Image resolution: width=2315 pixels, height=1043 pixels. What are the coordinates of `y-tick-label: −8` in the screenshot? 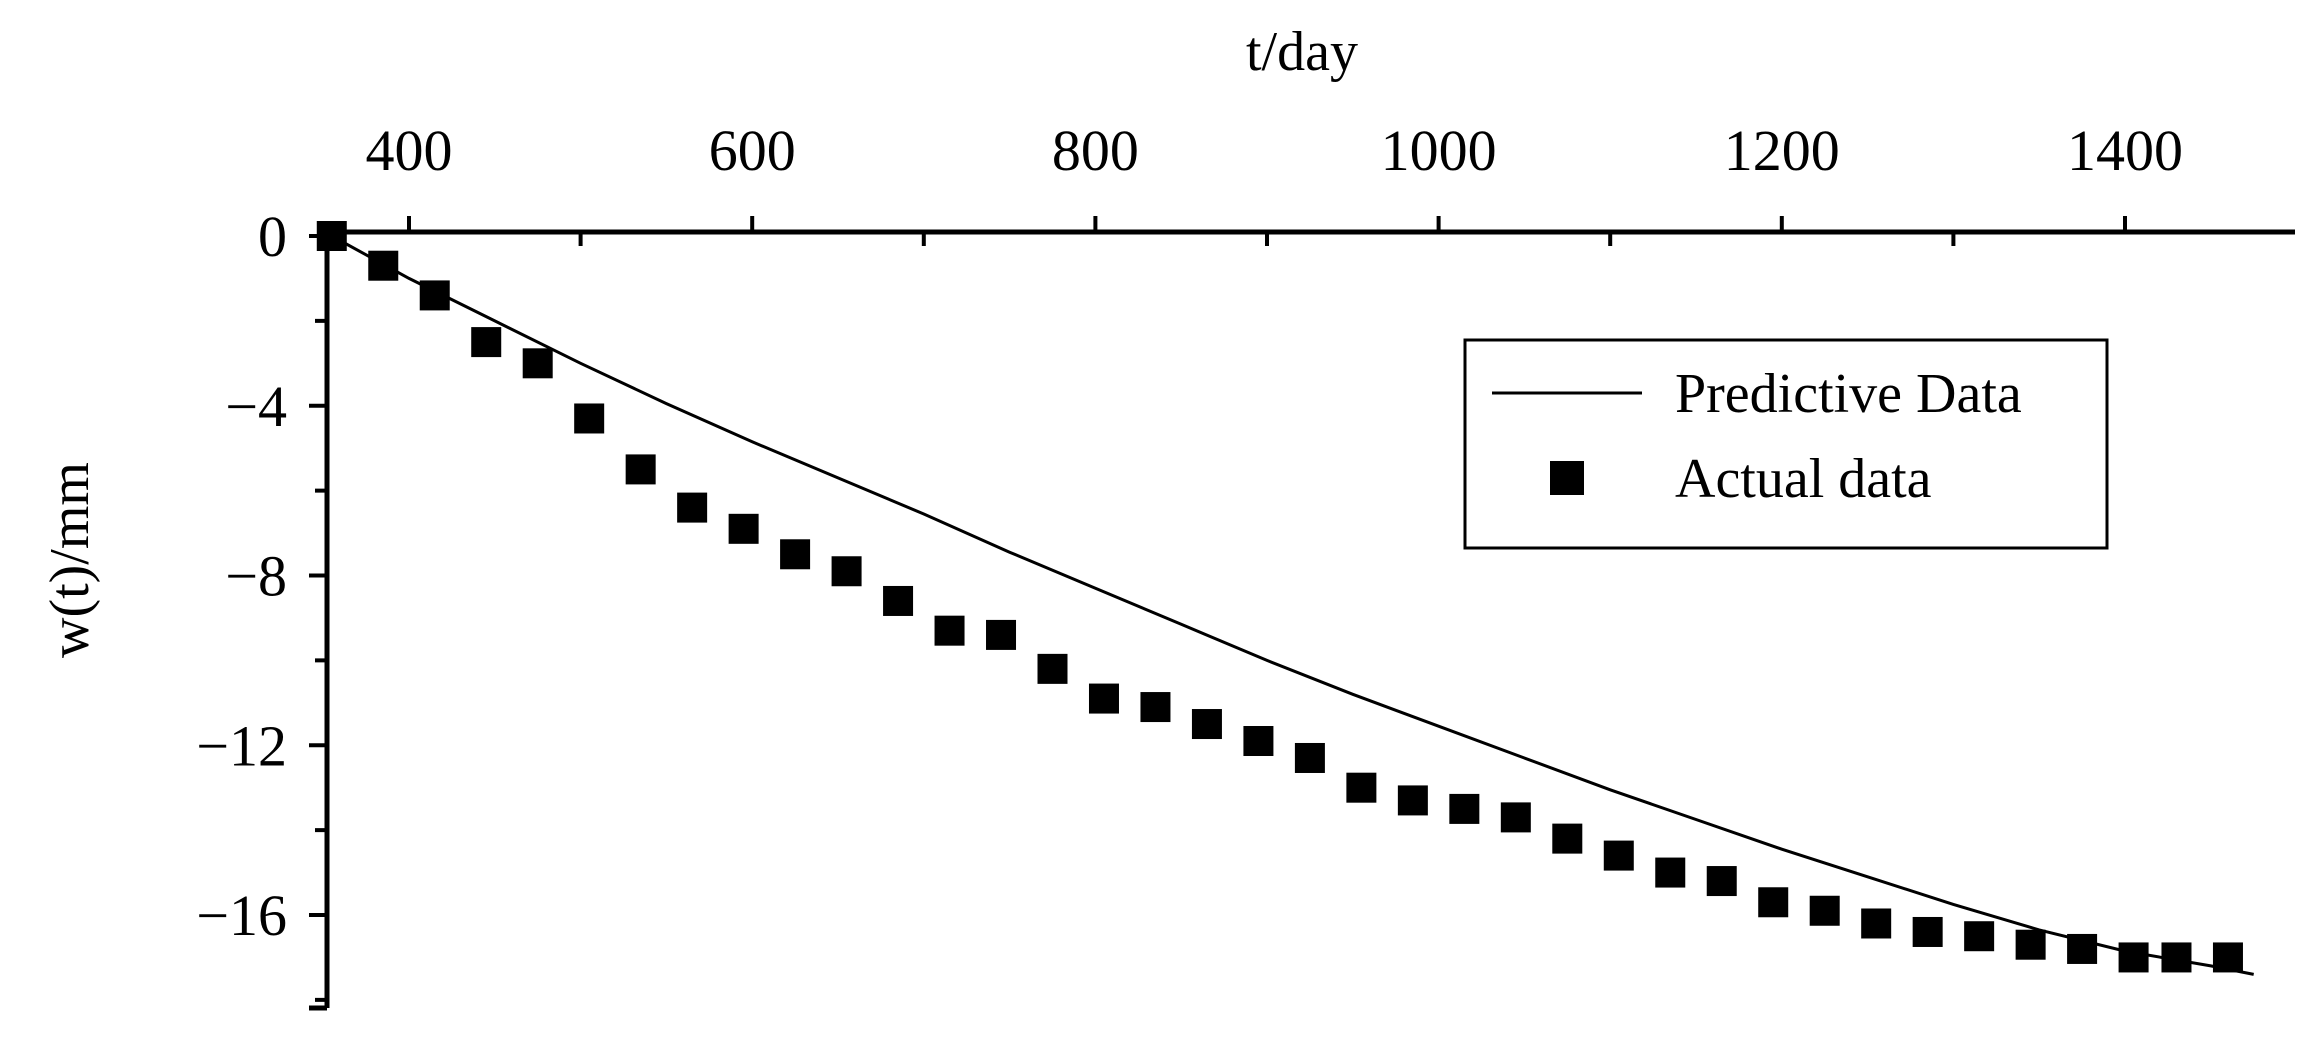 It's located at (256, 576).